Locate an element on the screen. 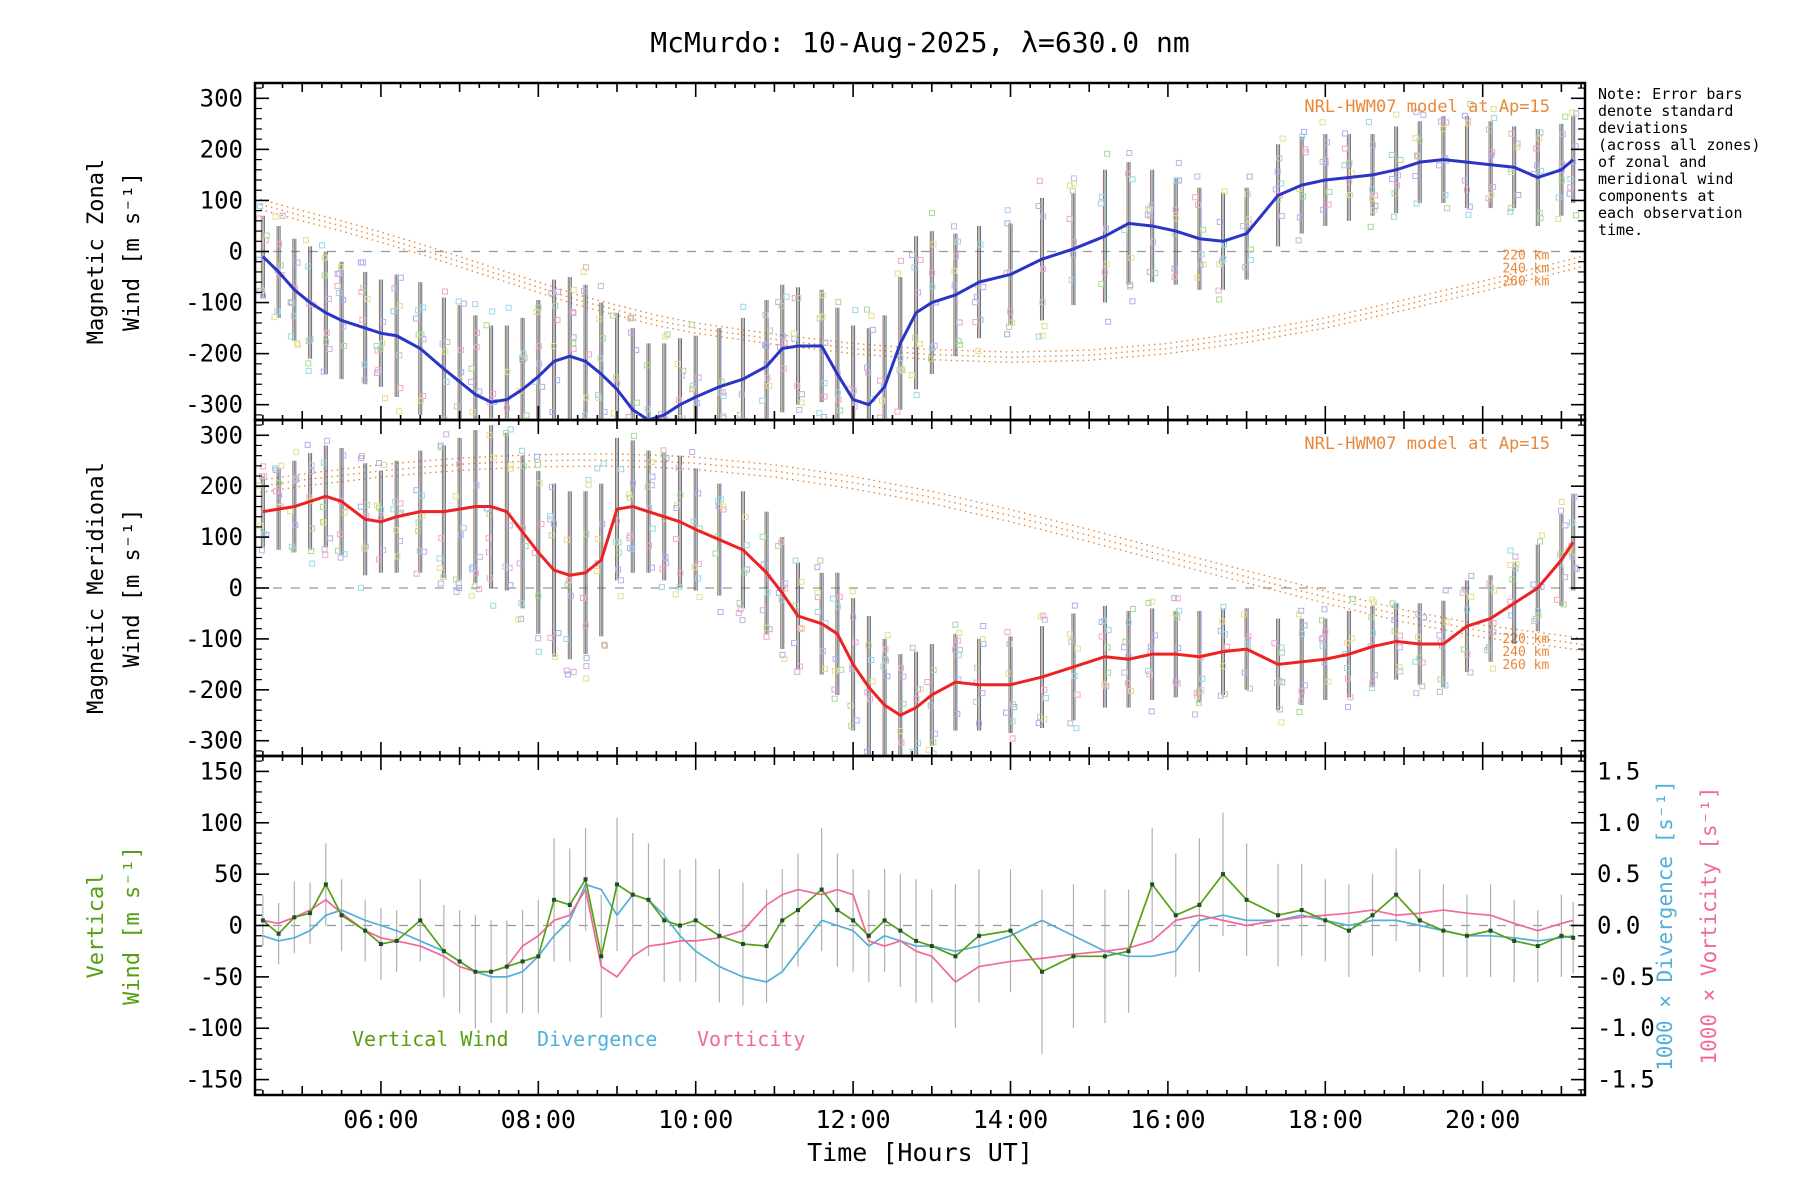  legend-divergence: Divergence is located at coordinates (597, 1039).